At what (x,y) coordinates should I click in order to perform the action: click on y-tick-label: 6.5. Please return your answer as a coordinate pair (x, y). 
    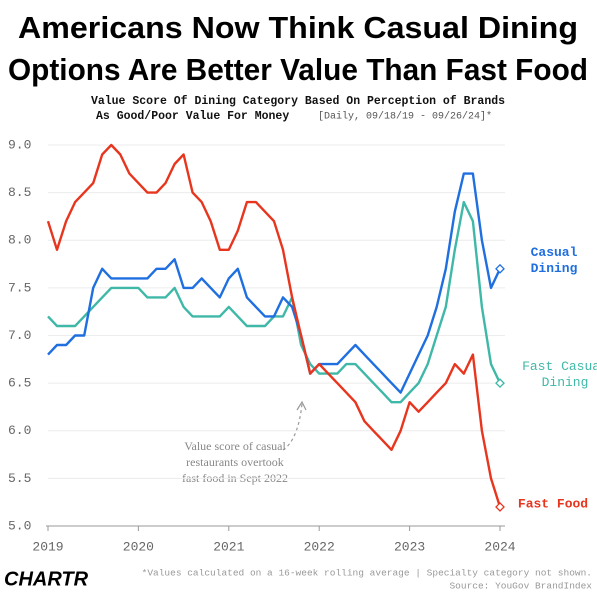
    Looking at the image, I should click on (19, 383).